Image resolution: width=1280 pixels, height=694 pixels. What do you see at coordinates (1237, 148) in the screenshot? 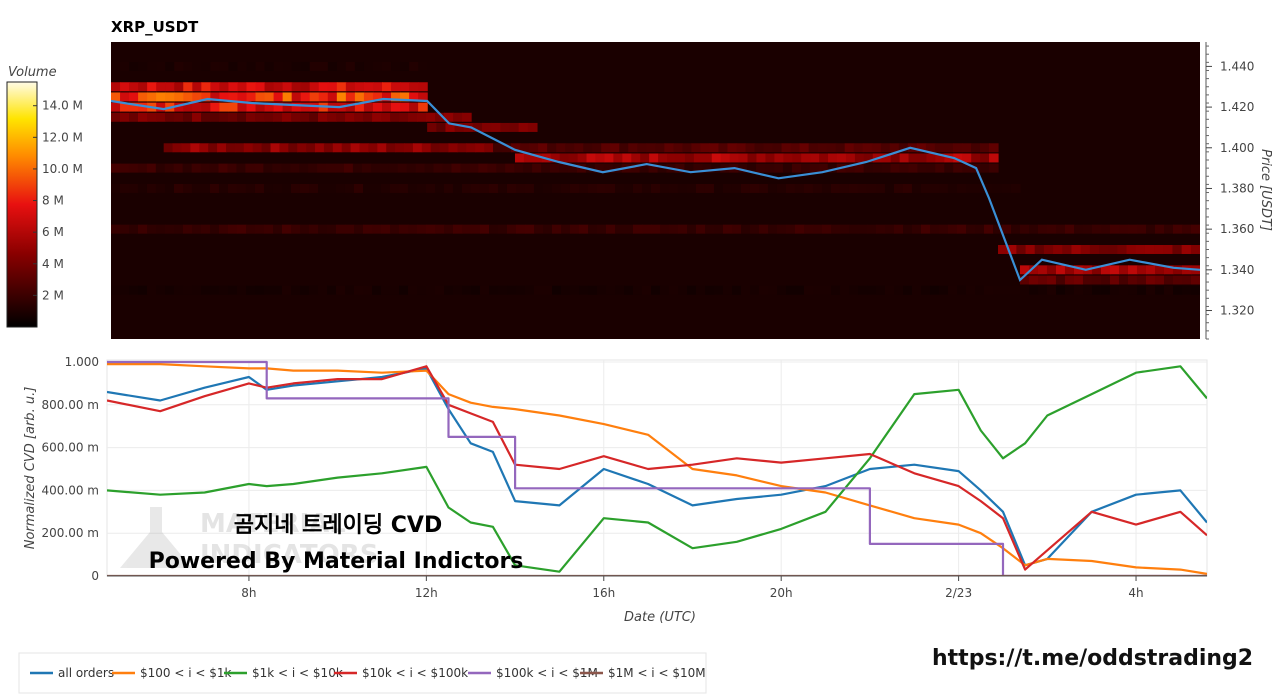
I see `price-tick-label: 1.400` at bounding box center [1237, 148].